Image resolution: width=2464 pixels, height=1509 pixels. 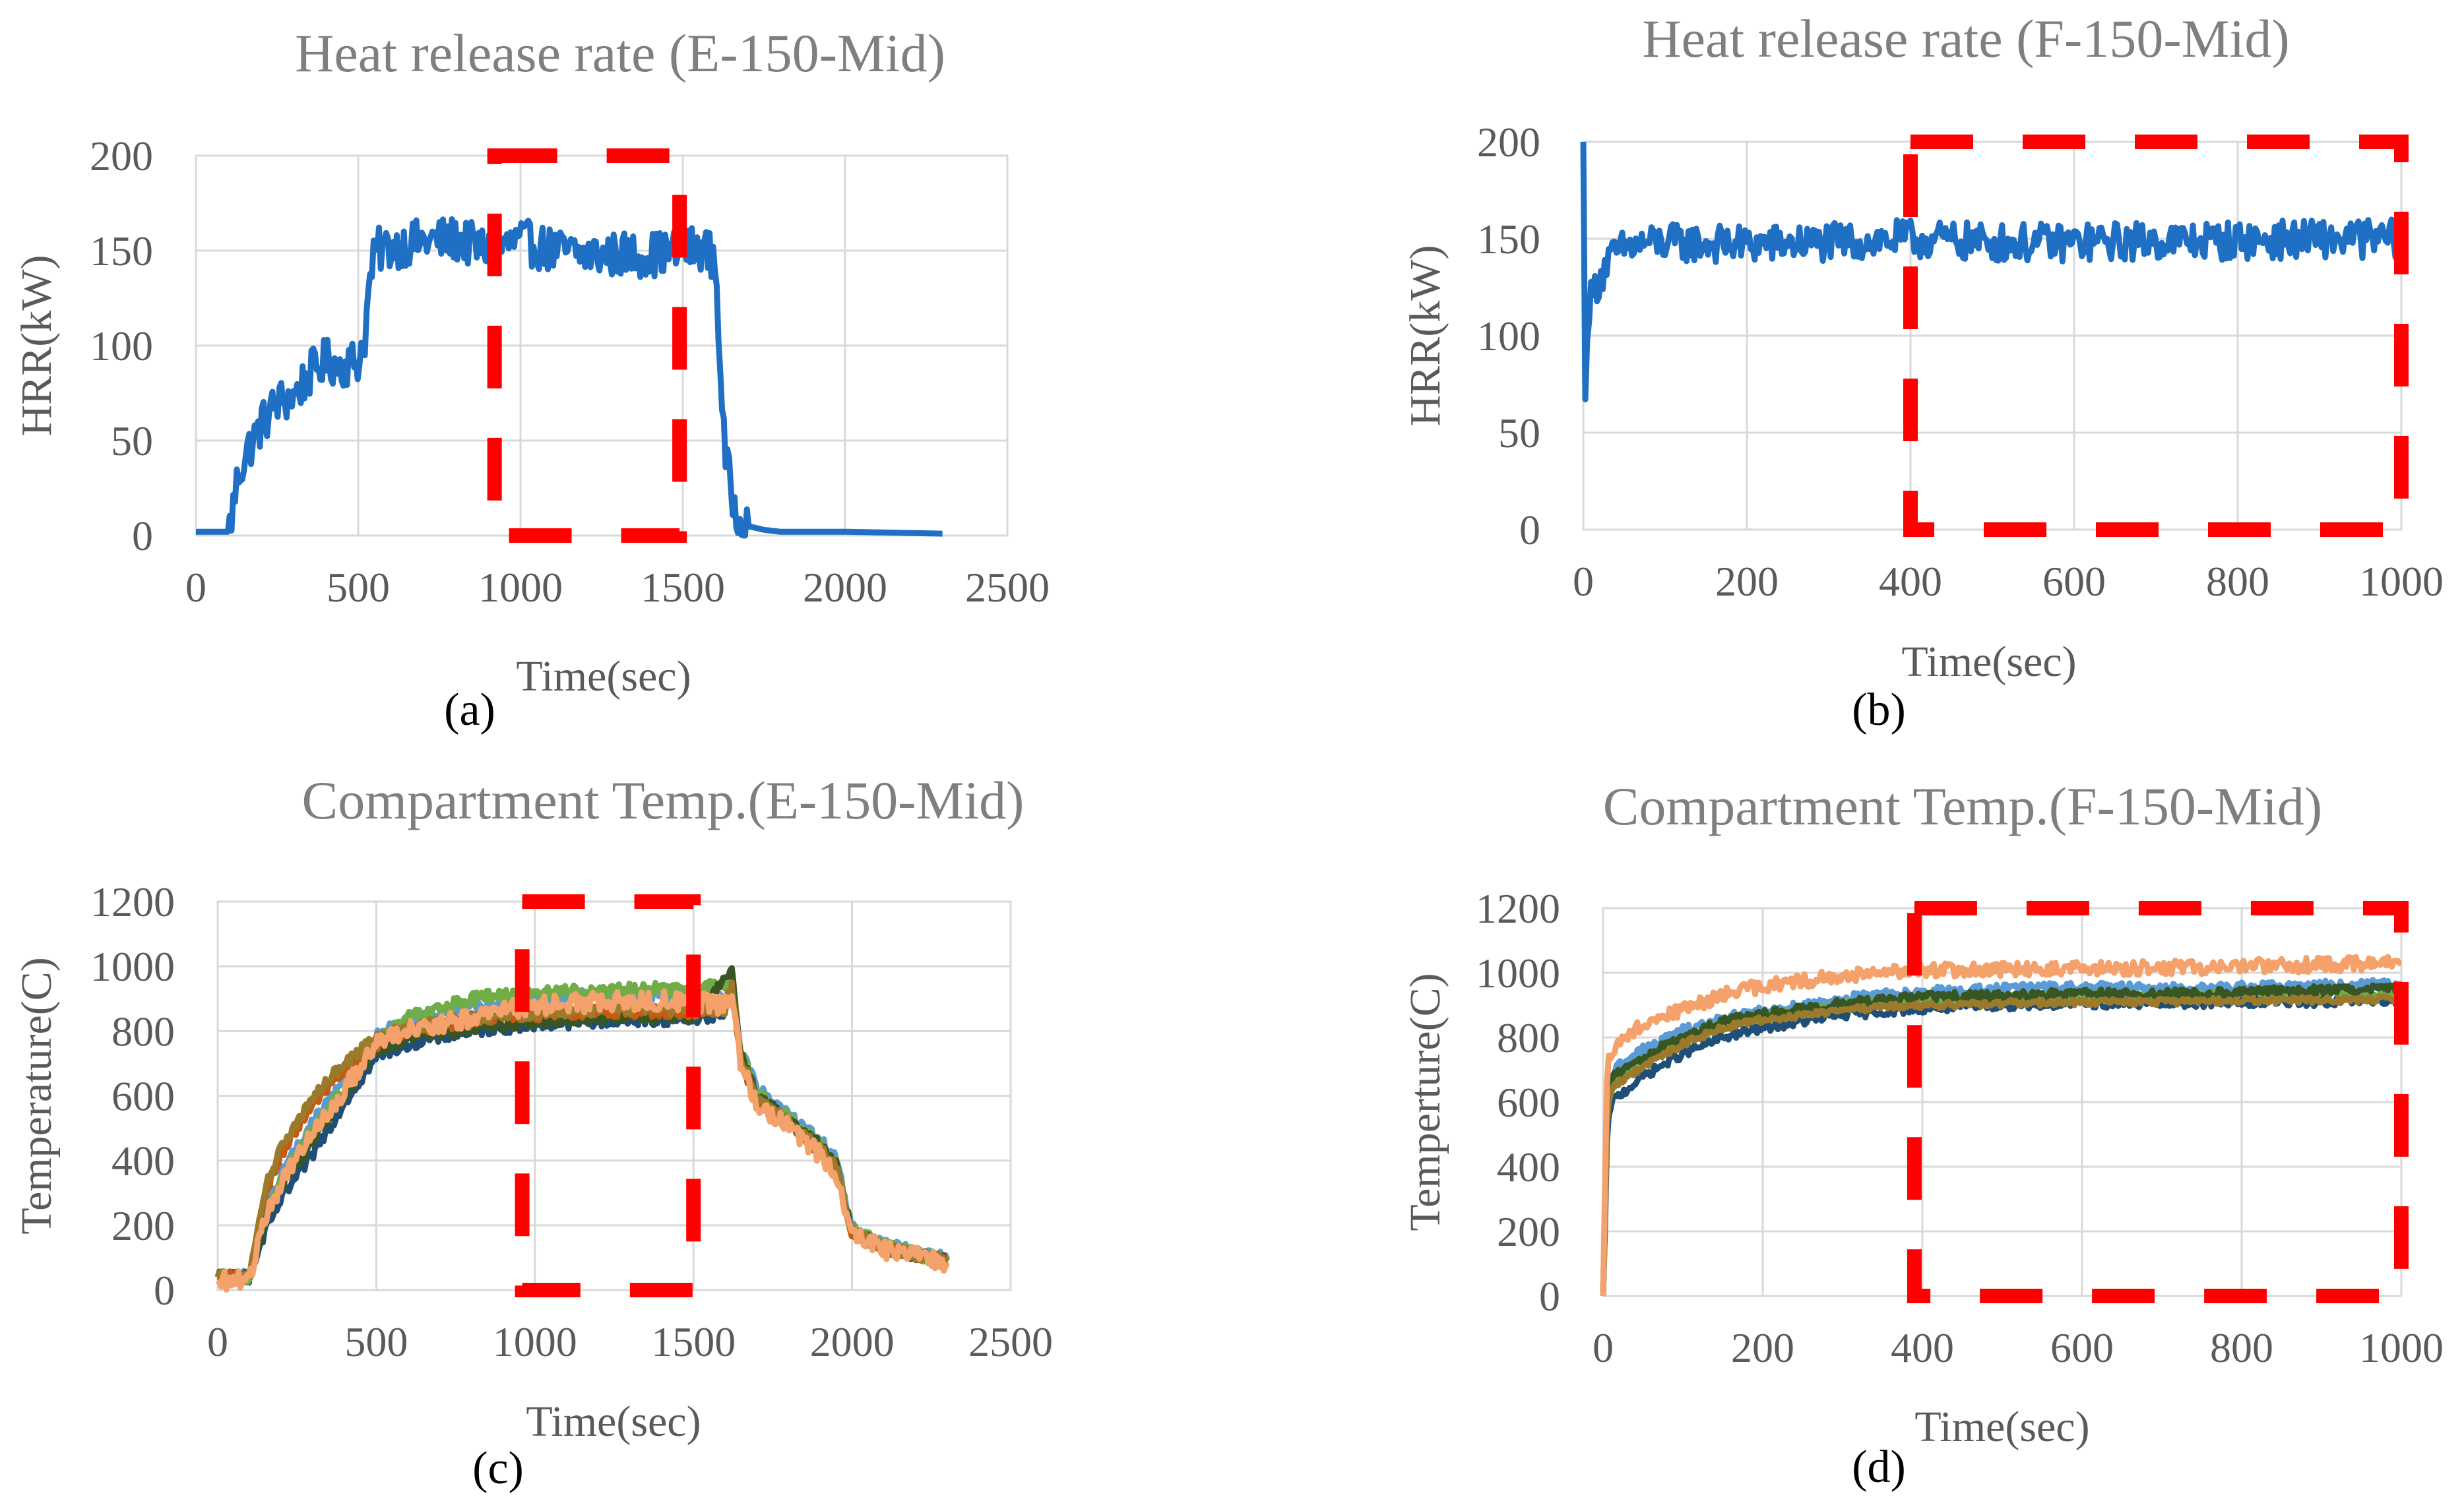 What do you see at coordinates (620, 53) in the screenshot?
I see `chart-title: Heat release rate (E-150-Mid)` at bounding box center [620, 53].